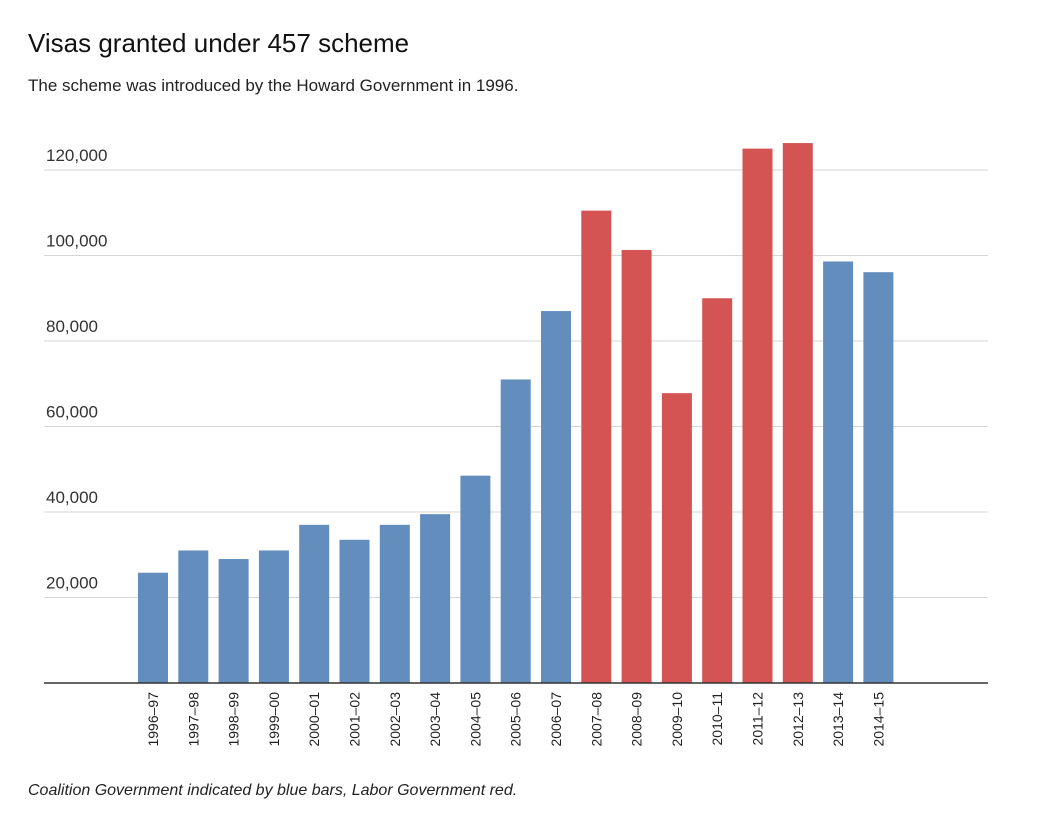 This screenshot has height=819, width=1043. What do you see at coordinates (76, 369) in the screenshot?
I see `y-axis-labels: 20,000 40,000 60,000 80,000 100,000 120,000` at bounding box center [76, 369].